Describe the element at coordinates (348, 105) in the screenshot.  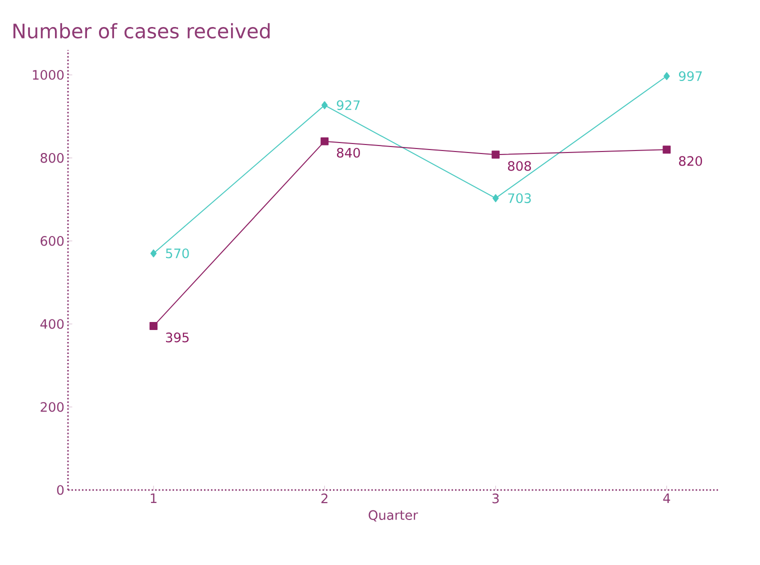
I see `data-label: 927` at that location.